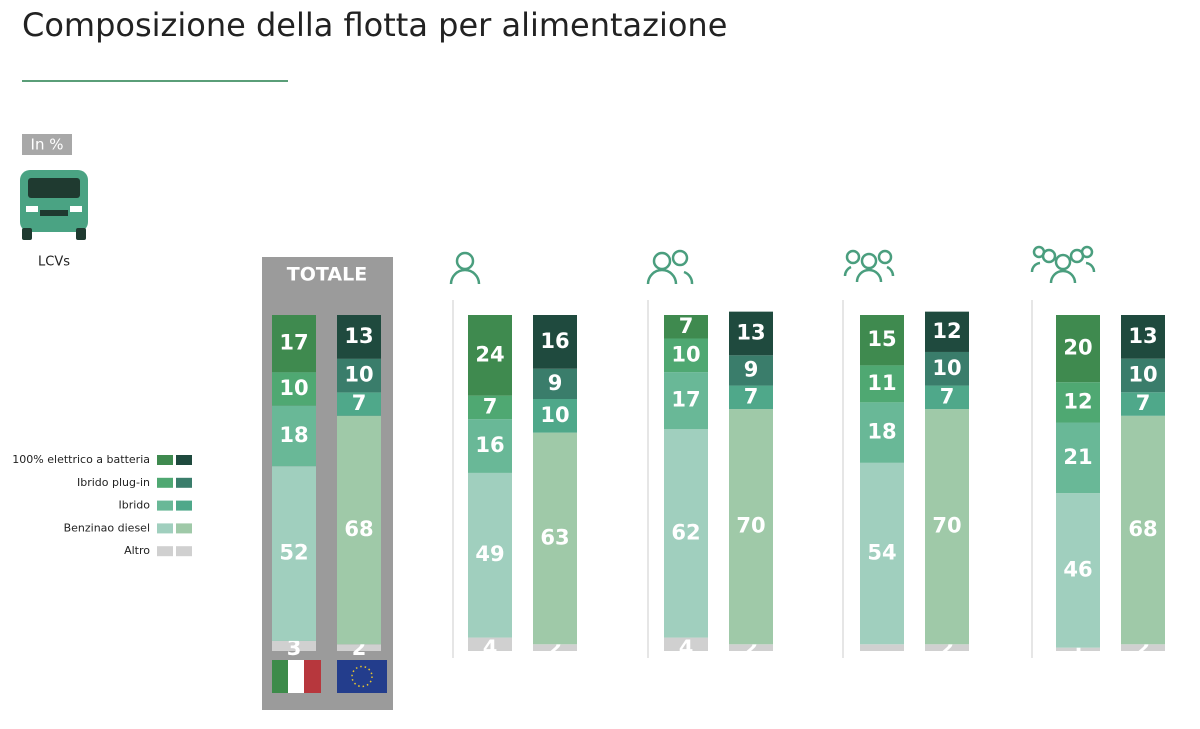 The width and height of the screenshot is (1200, 729). Describe the element at coordinates (107, 527) in the screenshot. I see `legend-label: Benzinao diesel` at that location.